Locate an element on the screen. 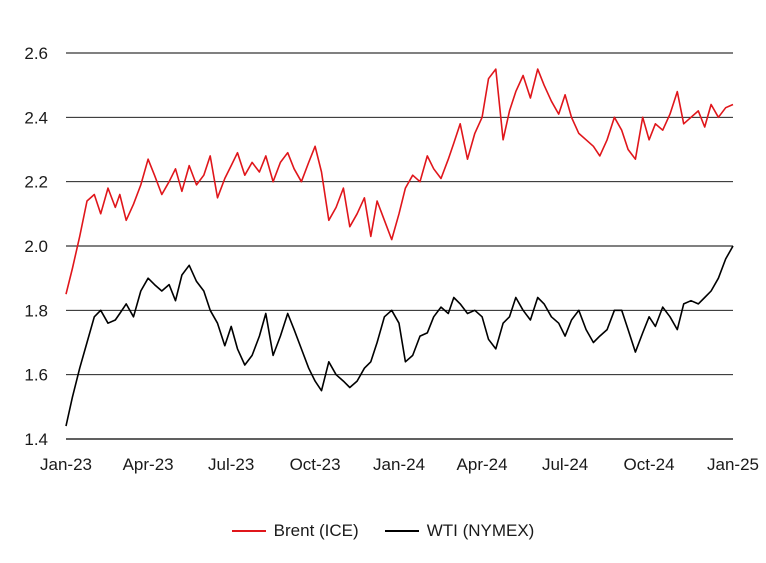 This screenshot has height=563, width=766. legend-swatch-wti is located at coordinates (401, 531).